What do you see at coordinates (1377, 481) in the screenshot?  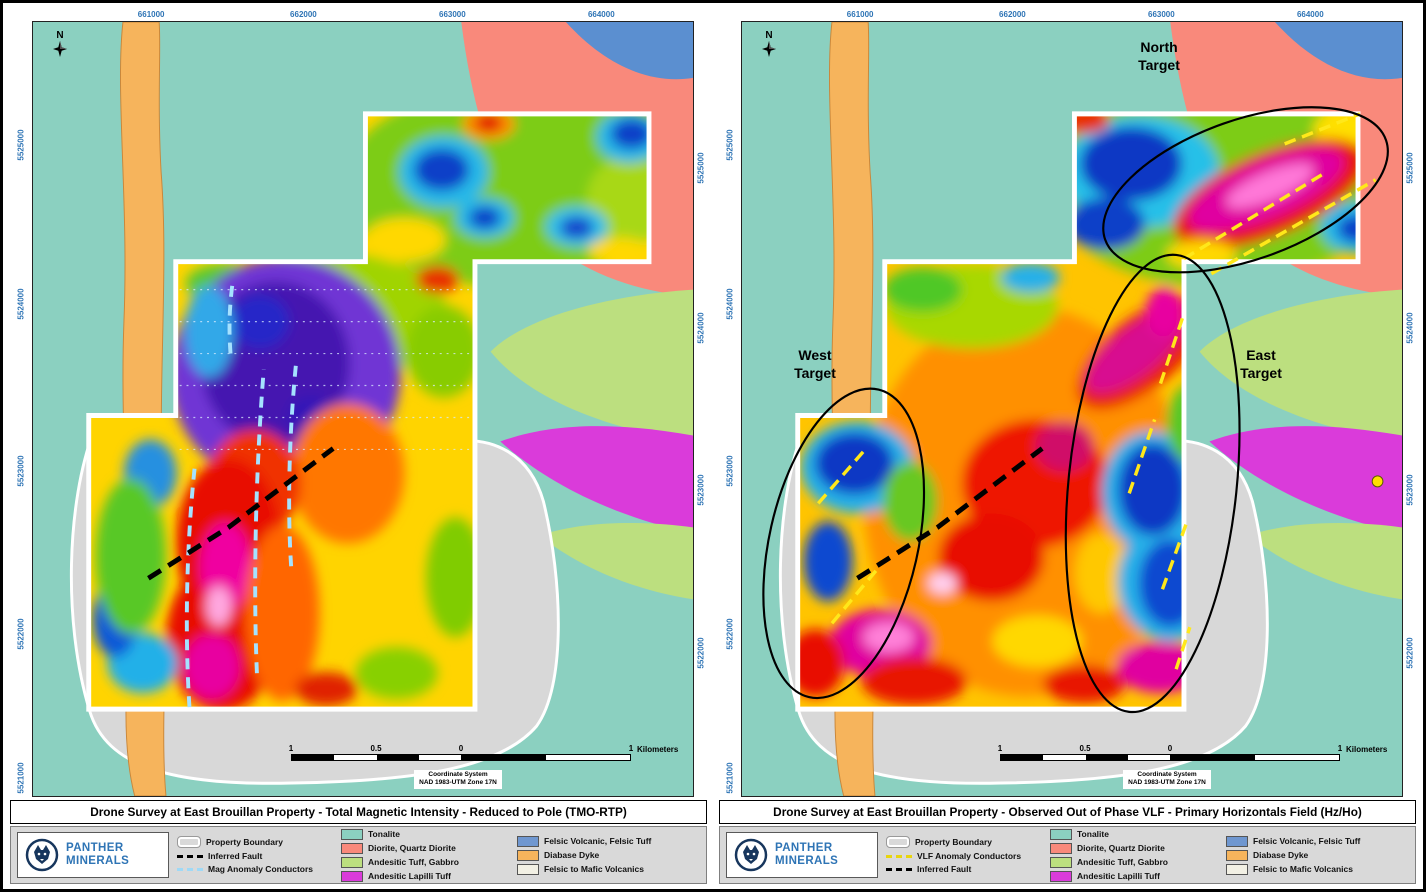 I see `sample-point-dot` at bounding box center [1377, 481].